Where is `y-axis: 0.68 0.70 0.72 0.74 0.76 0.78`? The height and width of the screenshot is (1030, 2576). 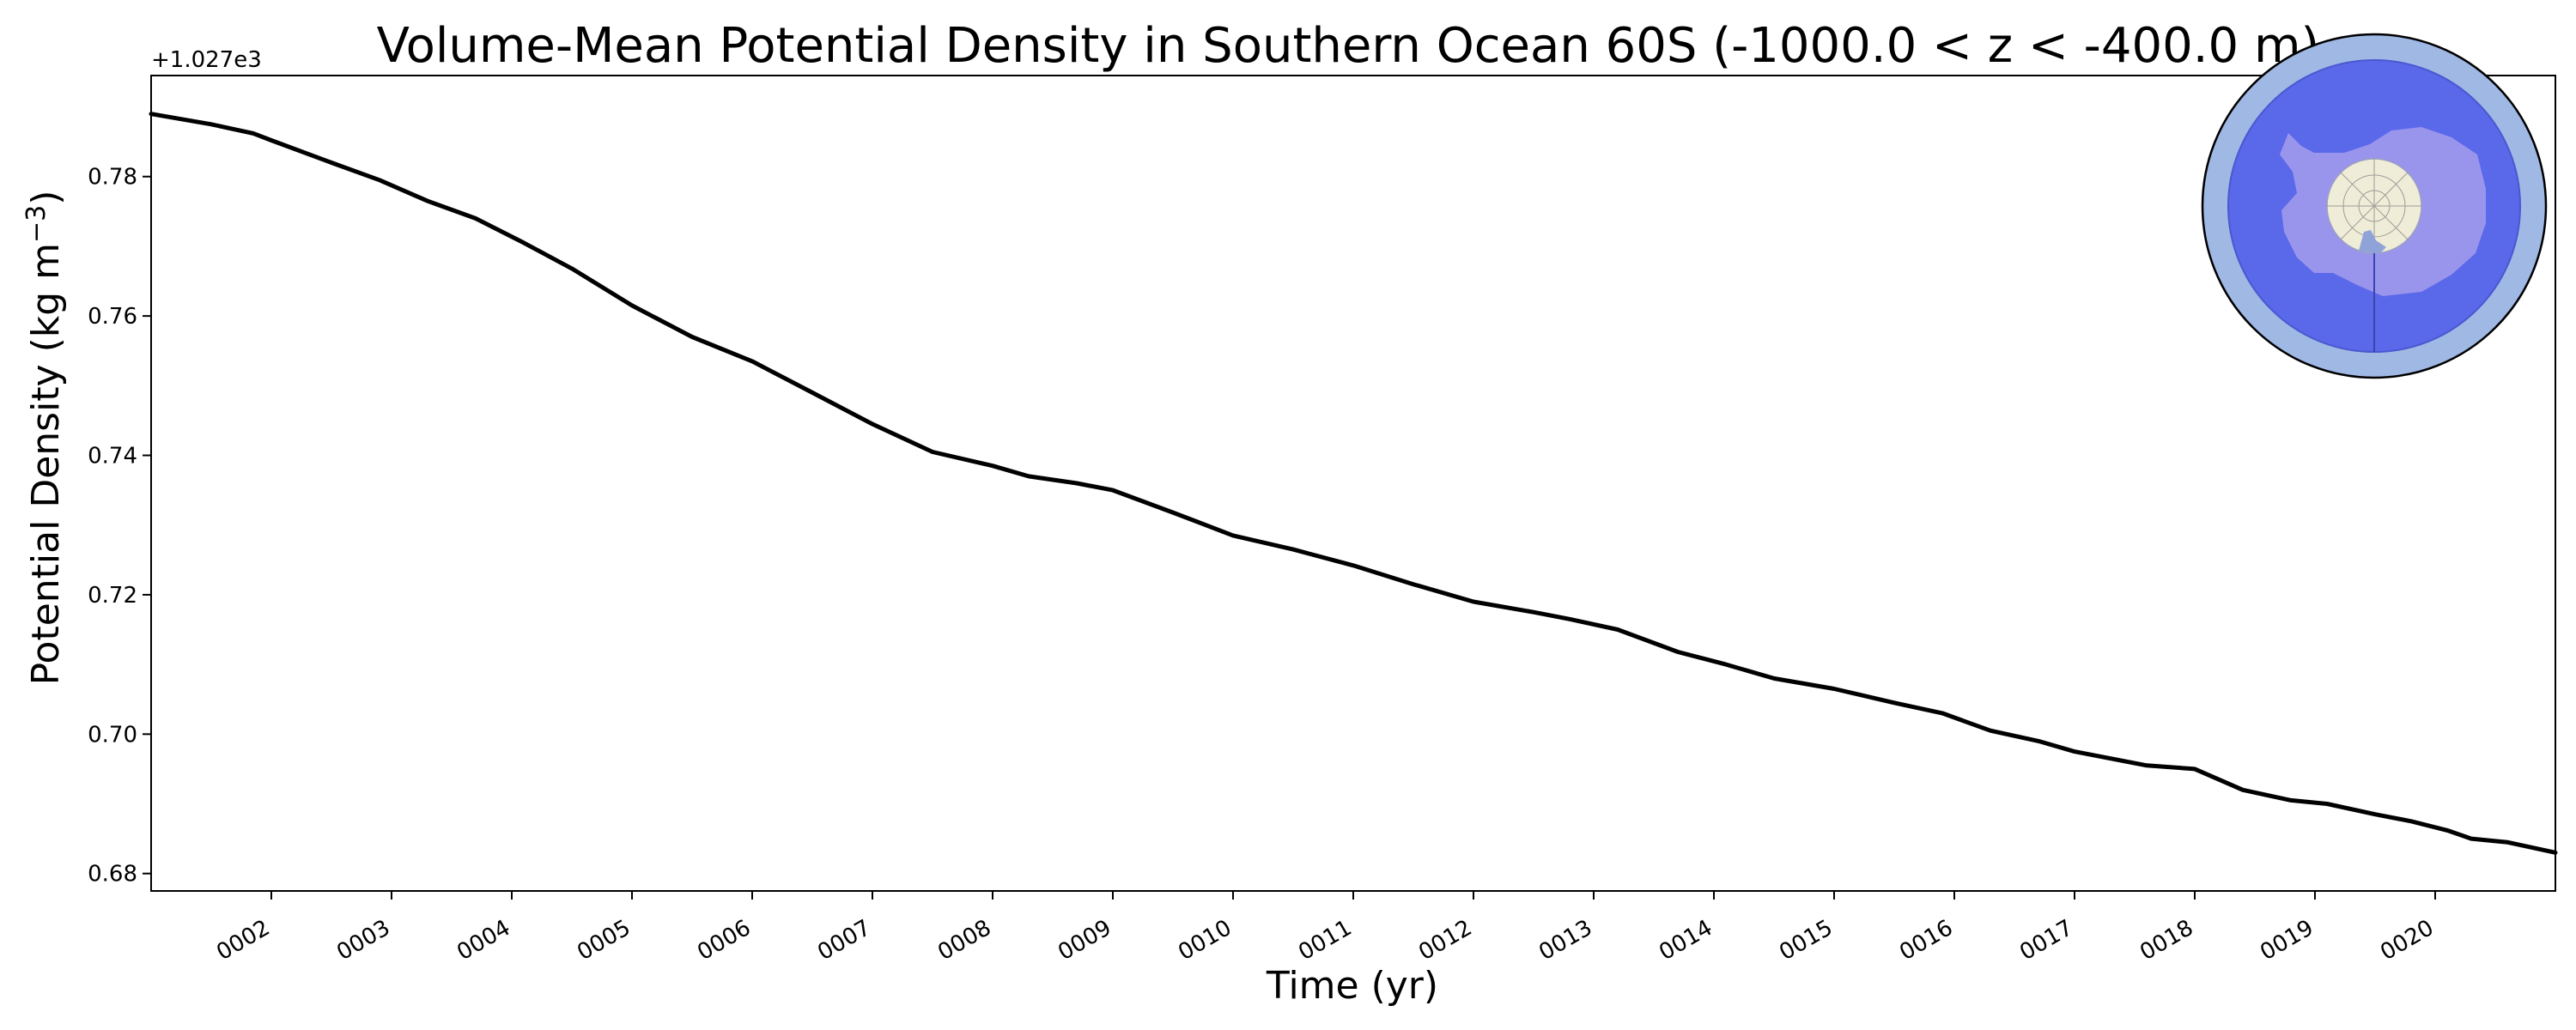 y-axis: 0.68 0.70 0.72 0.74 0.76 0.78 is located at coordinates (119, 526).